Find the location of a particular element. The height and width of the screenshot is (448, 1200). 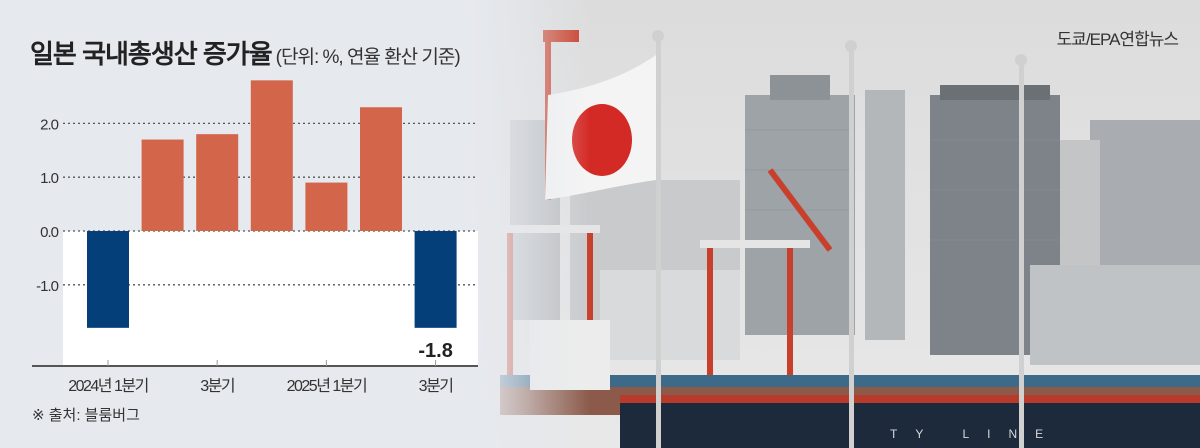

y-tick-label: 0.0 is located at coordinates (49, 232).